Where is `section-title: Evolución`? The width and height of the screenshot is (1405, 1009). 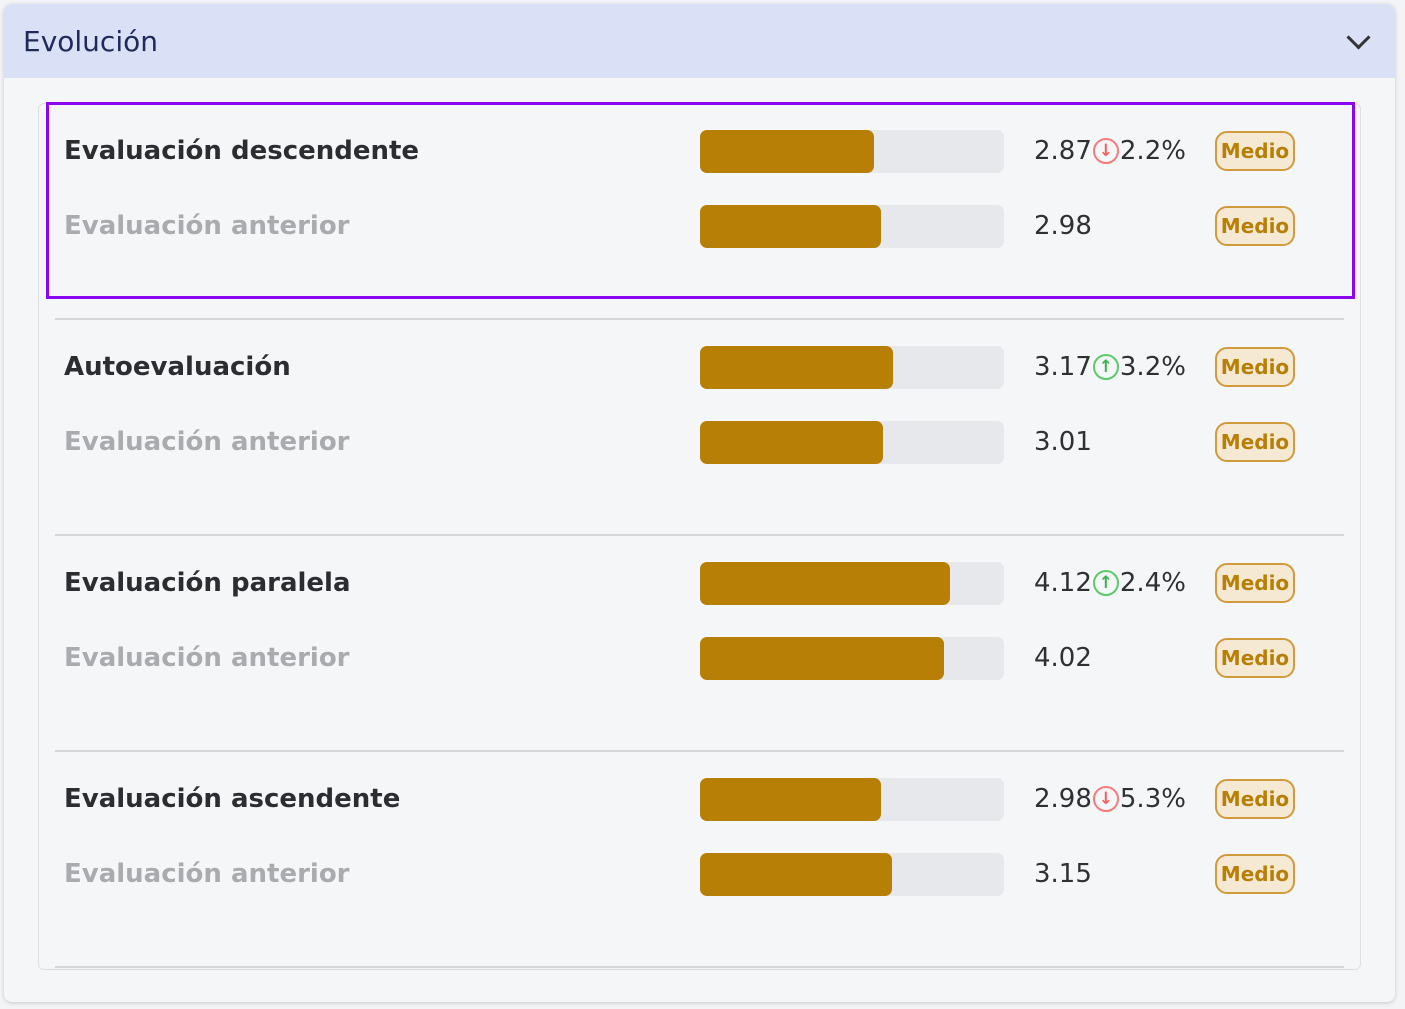 section-title: Evolución is located at coordinates (90, 41).